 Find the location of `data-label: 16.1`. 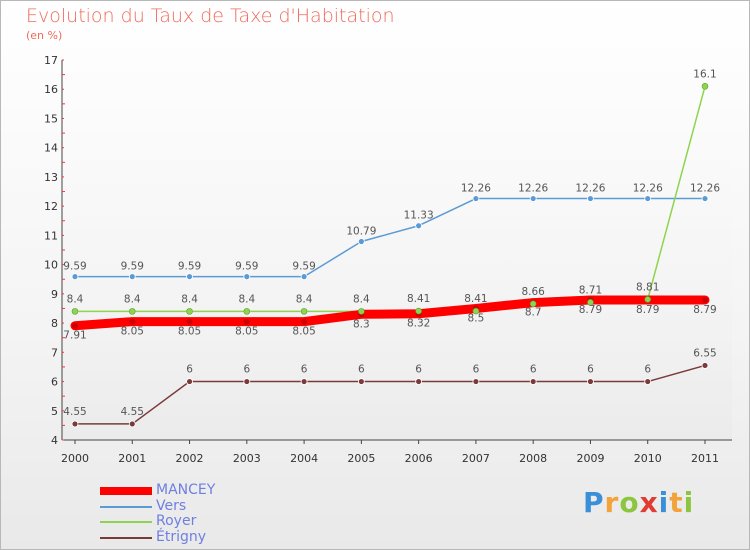

data-label: 16.1 is located at coordinates (704, 74).